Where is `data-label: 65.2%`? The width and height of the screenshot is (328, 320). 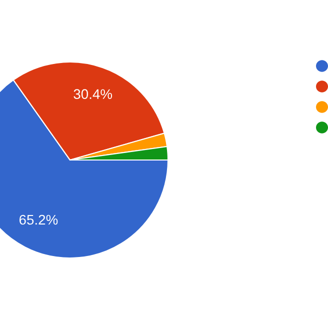
data-label: 65.2% is located at coordinates (38, 219).